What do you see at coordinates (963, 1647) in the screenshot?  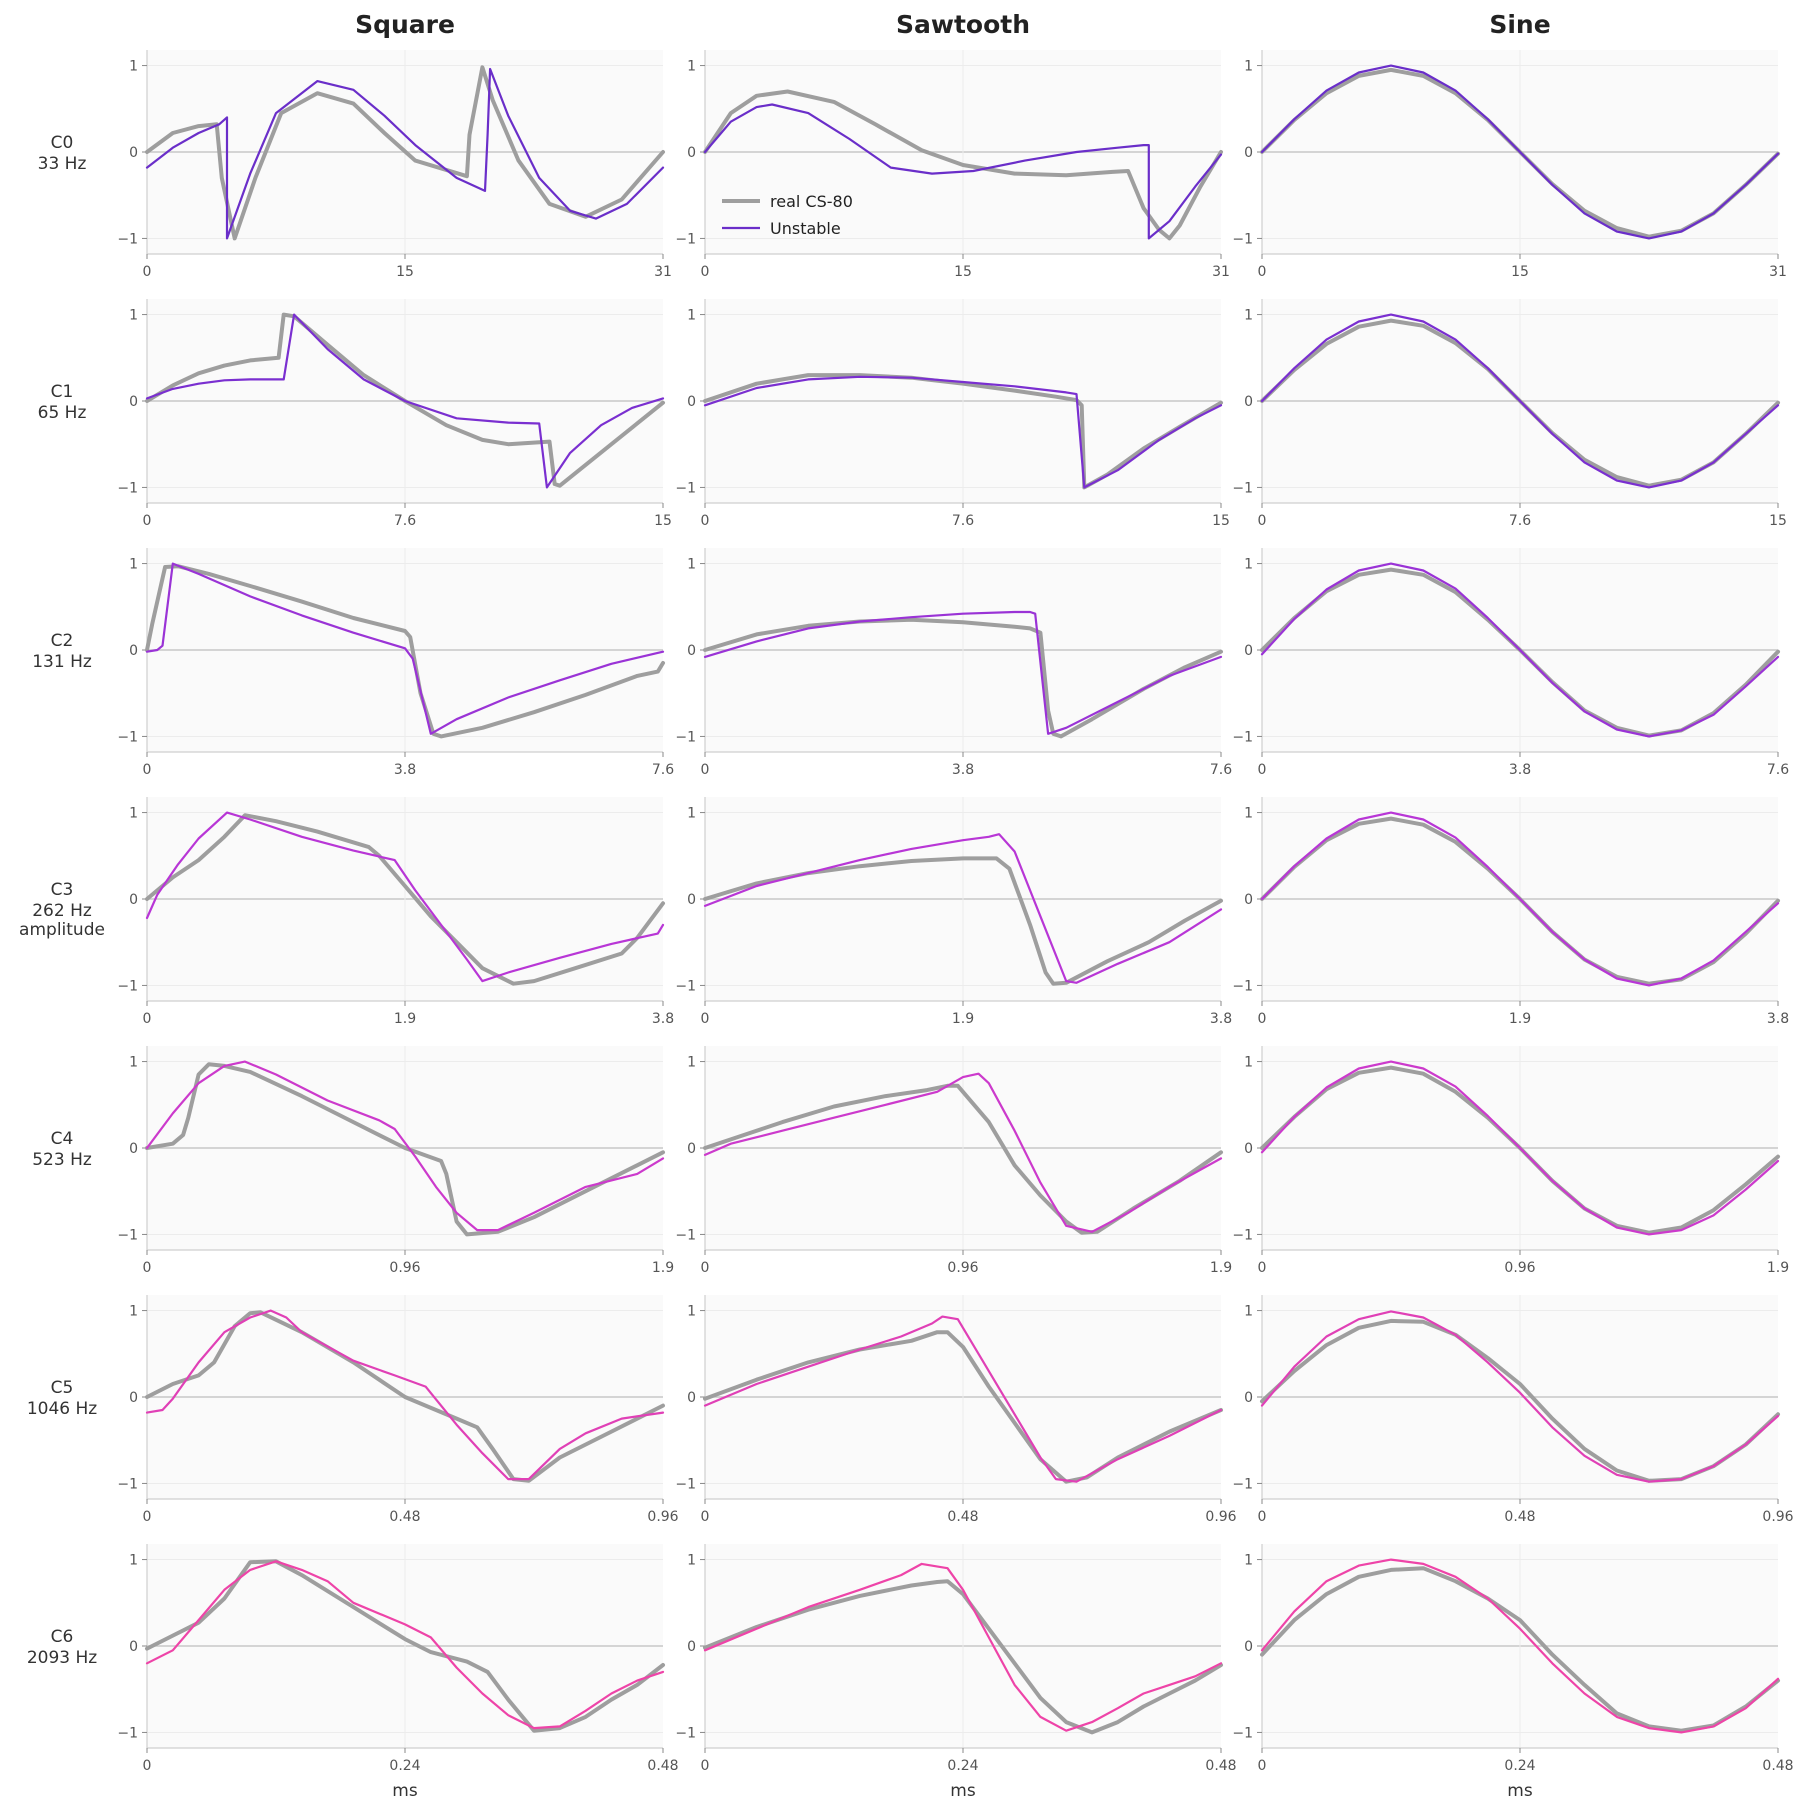 I see `series-unstable-c6-sawtooth` at bounding box center [963, 1647].